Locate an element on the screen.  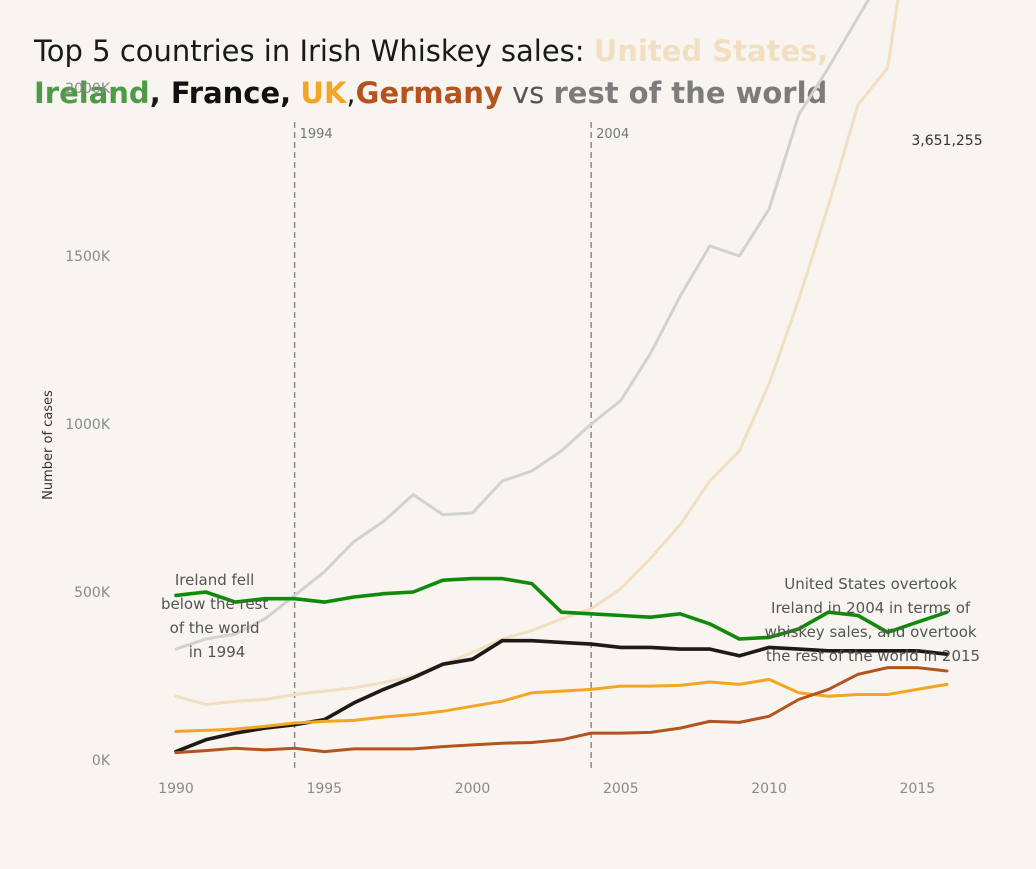
y-axis-label: Number of cases is located at coordinates (48, 445).